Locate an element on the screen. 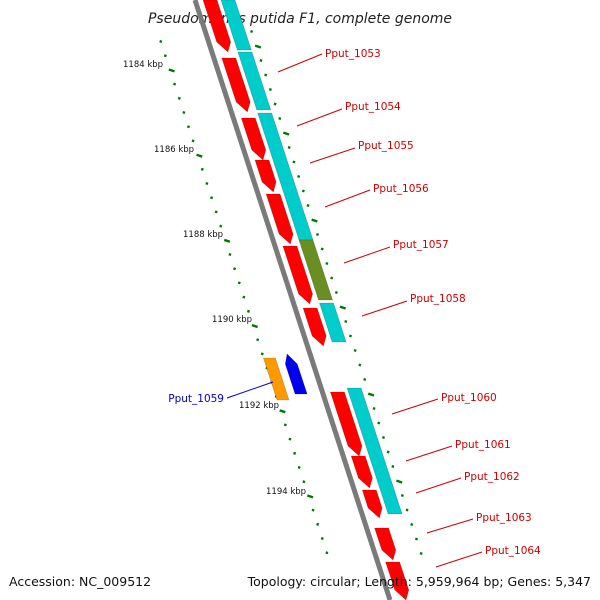  map-title: Pseudomonas putida F1, complete genome is located at coordinates (300, 19).